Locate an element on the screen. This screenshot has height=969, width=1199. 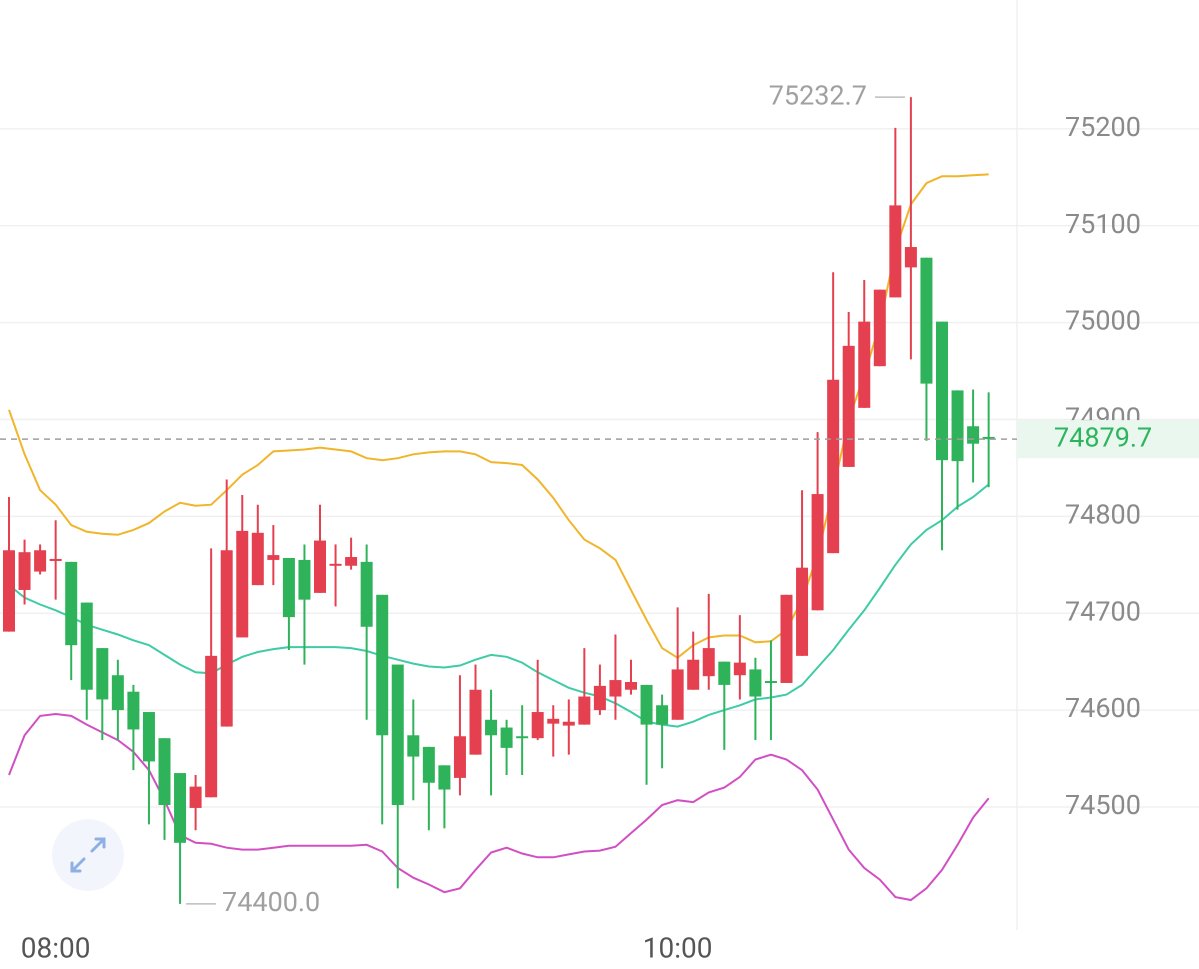
x-tick-label: 08:00 is located at coordinates (56, 947).